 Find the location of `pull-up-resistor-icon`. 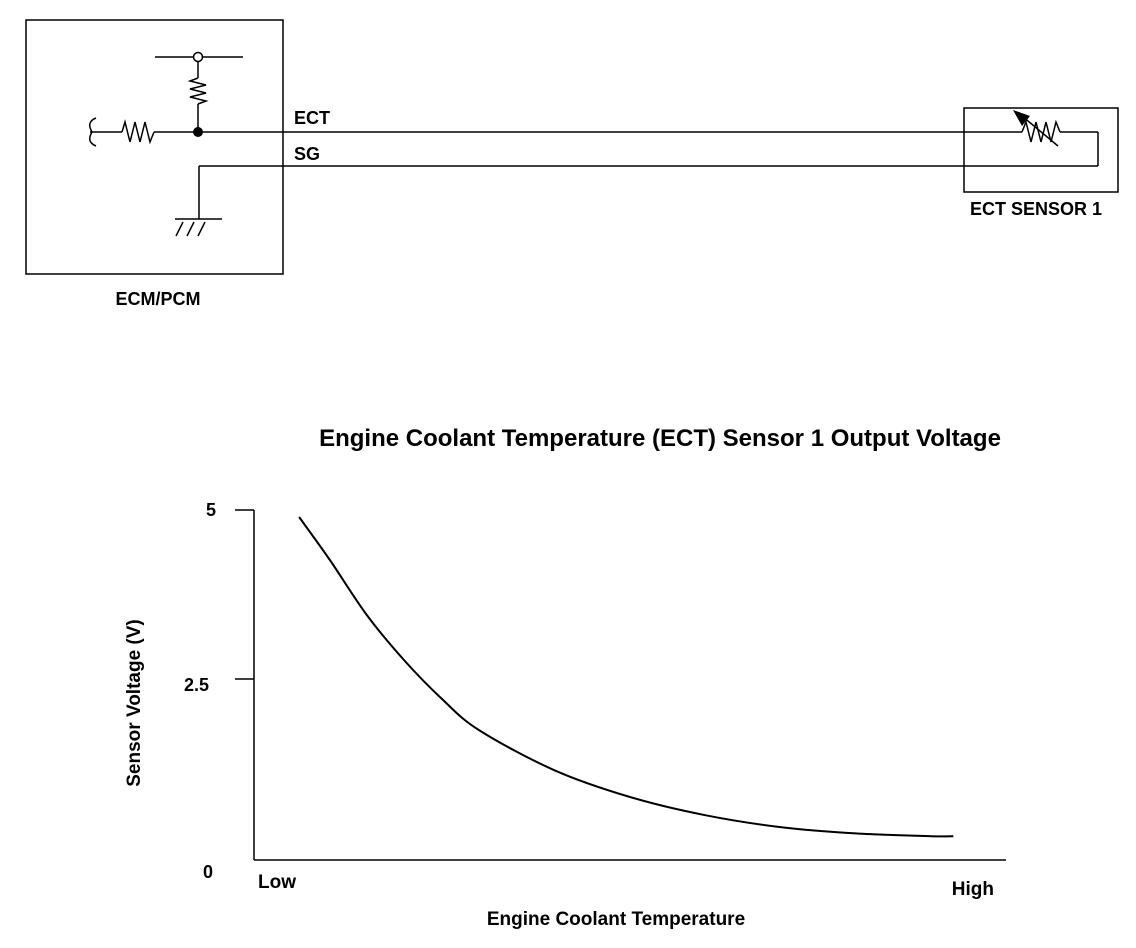

pull-up-resistor-icon is located at coordinates (198, 97).